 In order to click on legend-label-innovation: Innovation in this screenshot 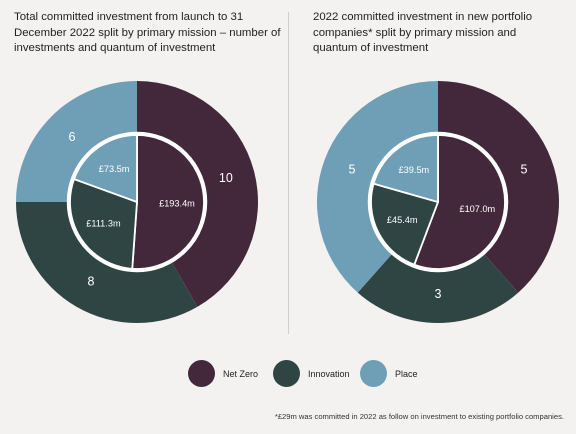, I will do `click(329, 373)`.